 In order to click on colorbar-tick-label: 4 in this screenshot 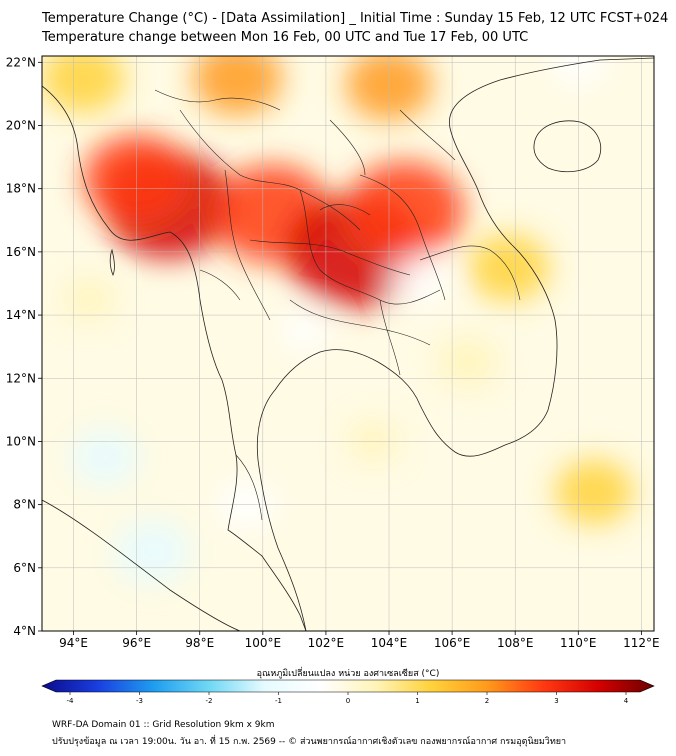, I will do `click(626, 701)`.